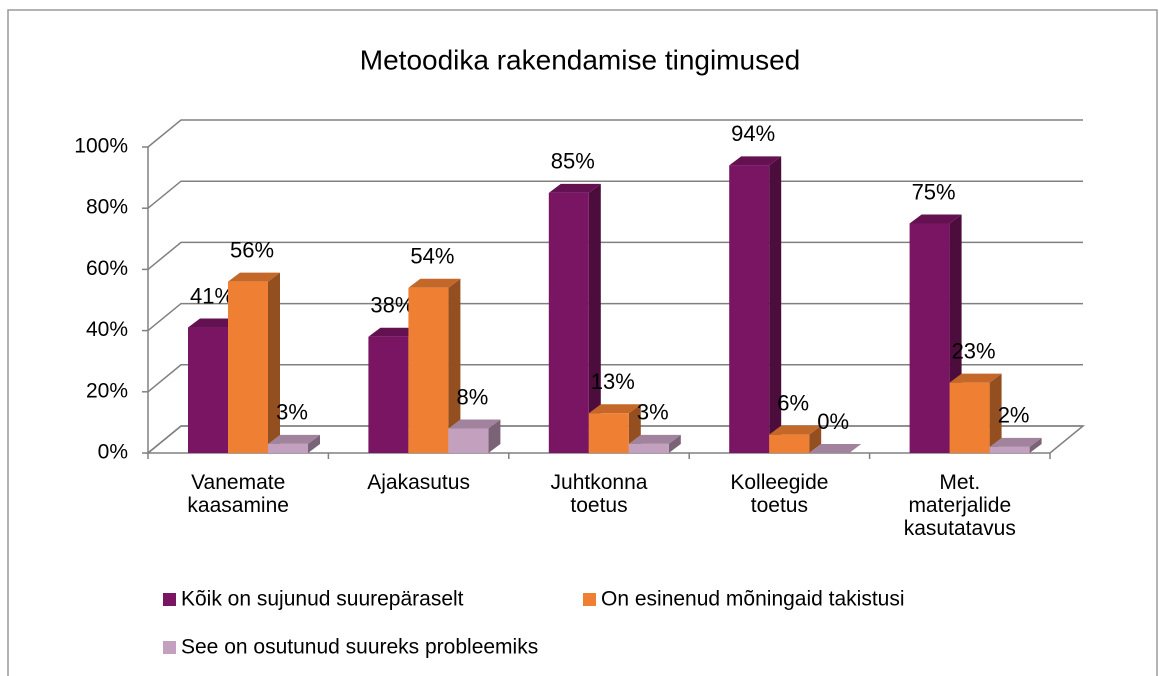 Image resolution: width=1159 pixels, height=676 pixels. What do you see at coordinates (779, 494) in the screenshot?
I see `x-tick-label: Kolleegide toetus` at bounding box center [779, 494].